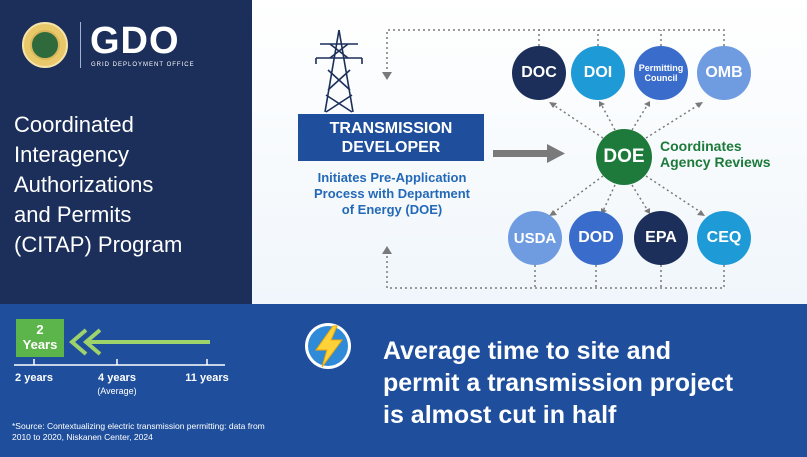 This screenshot has width=807, height=457. Describe the element at coordinates (539, 73) in the screenshot. I see `agency-doc: DOC` at that location.